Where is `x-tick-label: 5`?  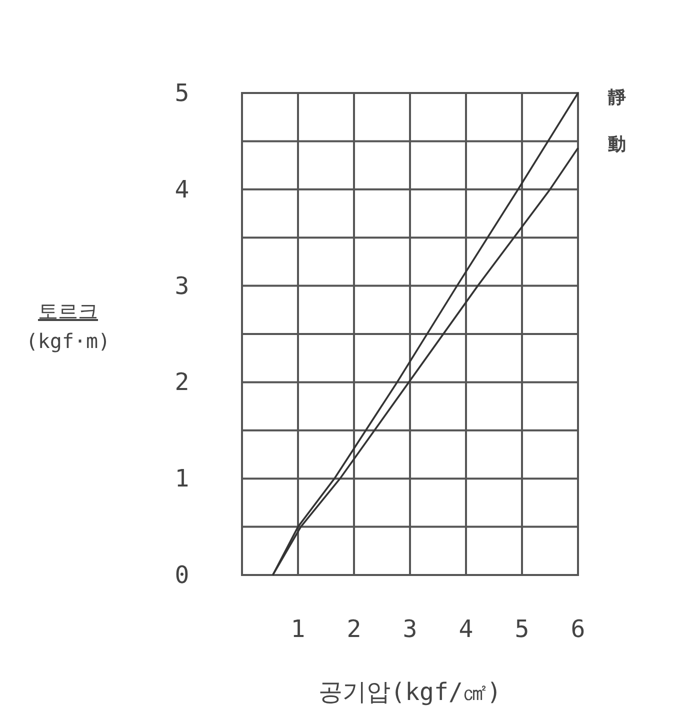
x-tick-label: 5 is located at coordinates (522, 629).